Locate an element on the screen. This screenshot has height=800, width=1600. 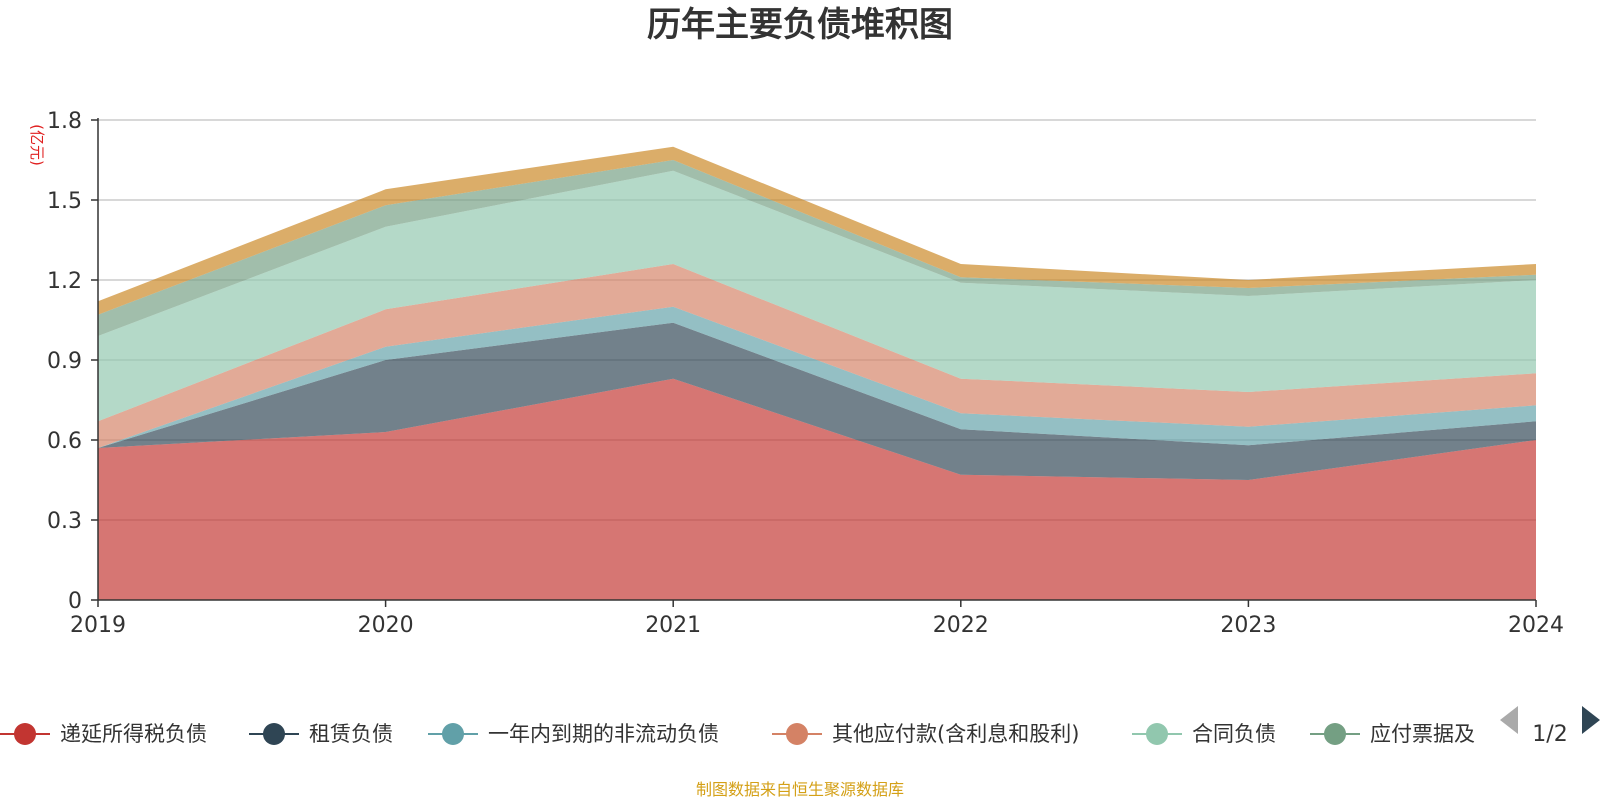
legend-item: 一年内到期的非流动负债 is located at coordinates (573, 734).